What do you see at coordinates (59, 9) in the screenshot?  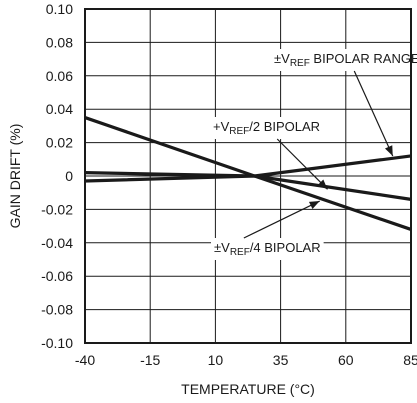 I see `y-tick-label: 0.10` at bounding box center [59, 9].